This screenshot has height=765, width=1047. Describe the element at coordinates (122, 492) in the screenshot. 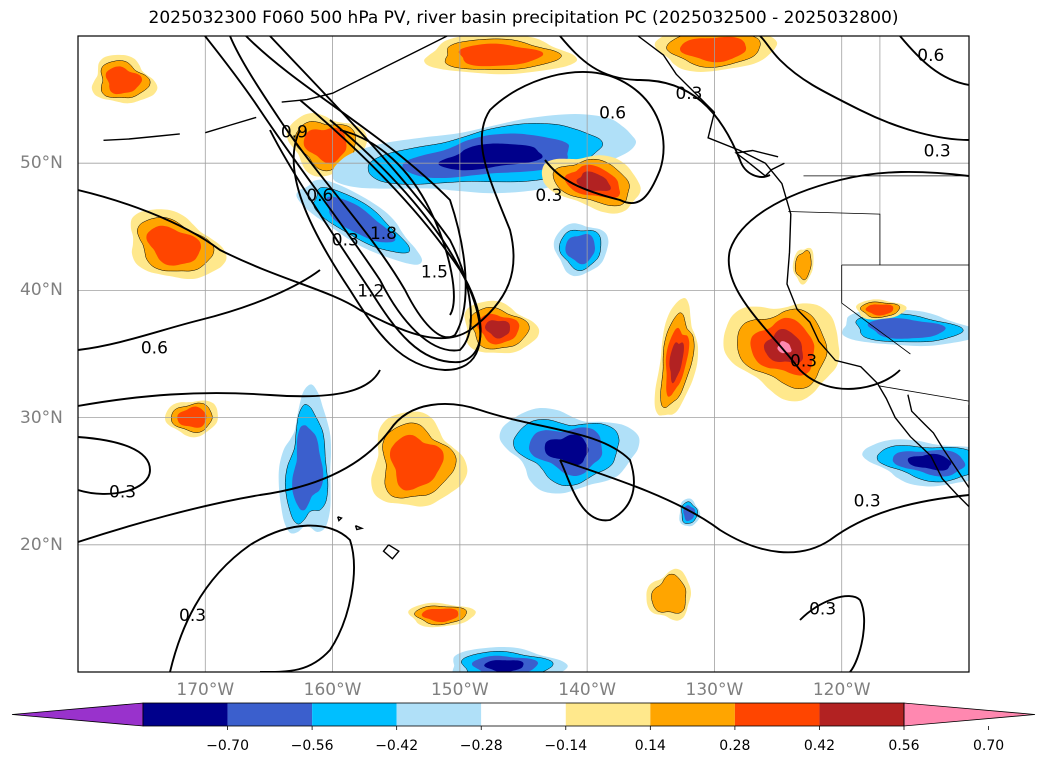

I see `contour-label-12: 0.3` at that location.